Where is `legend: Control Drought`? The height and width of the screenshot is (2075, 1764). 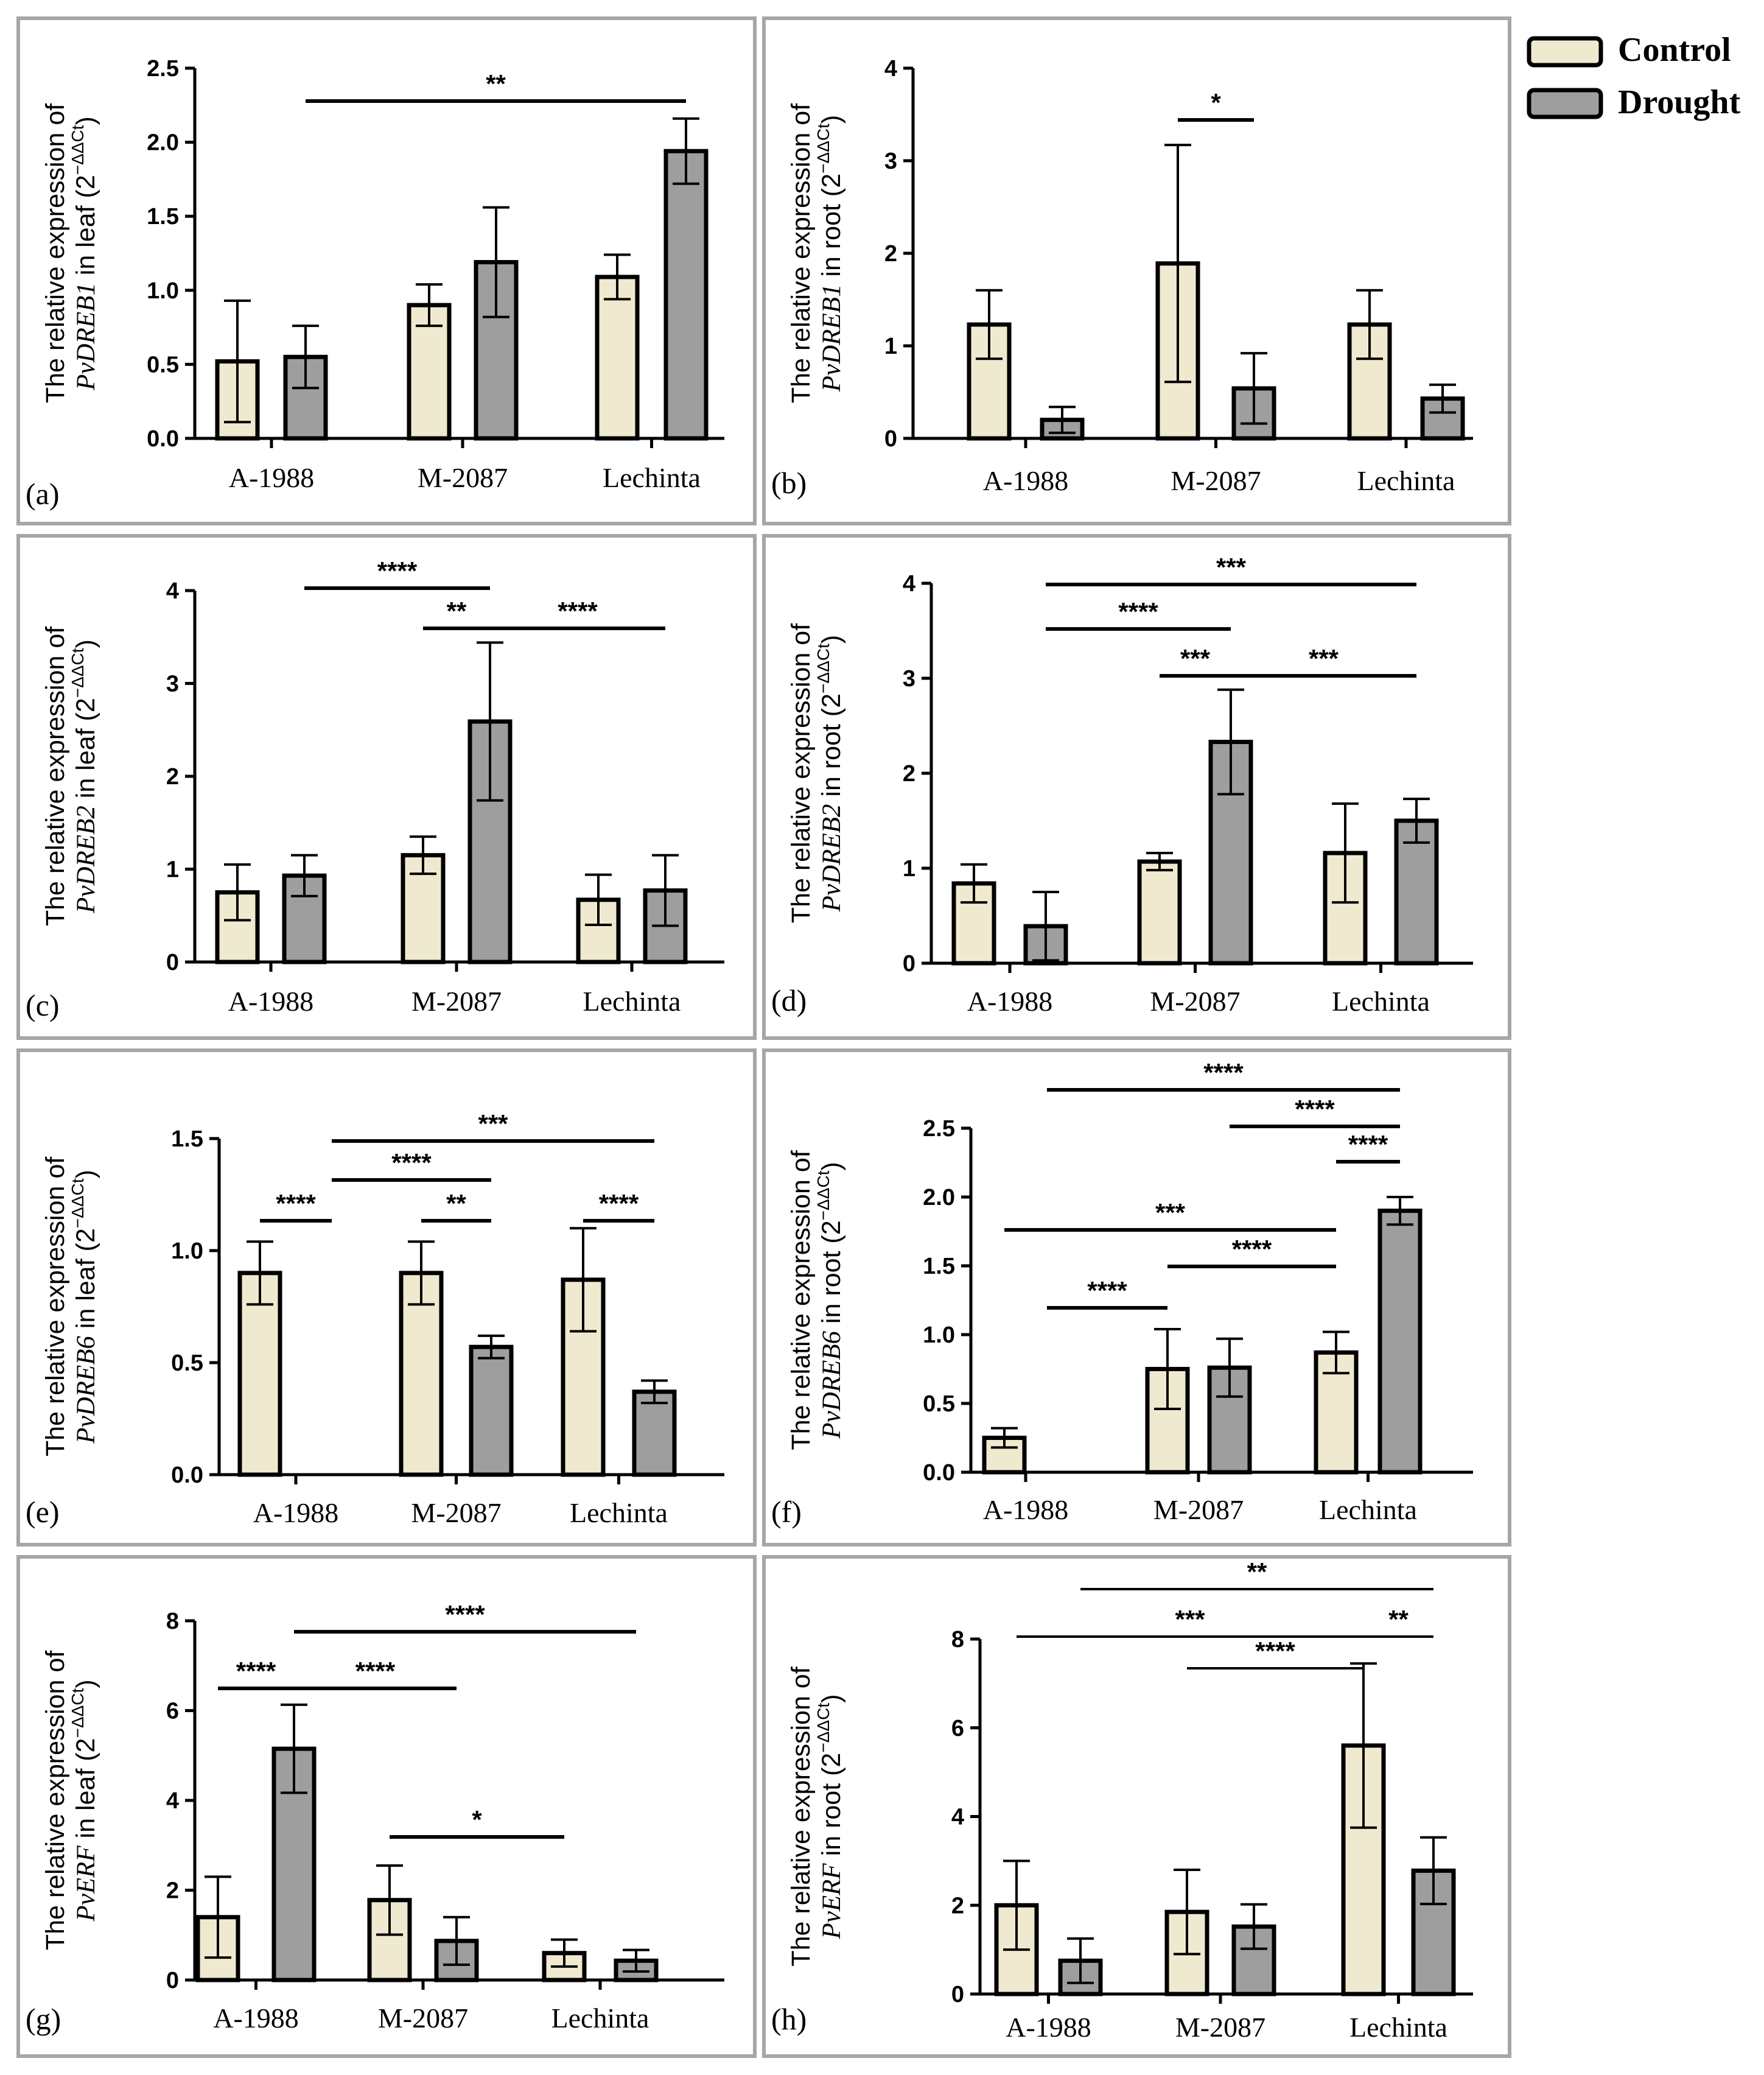
legend: Control Drought is located at coordinates (1634, 76).